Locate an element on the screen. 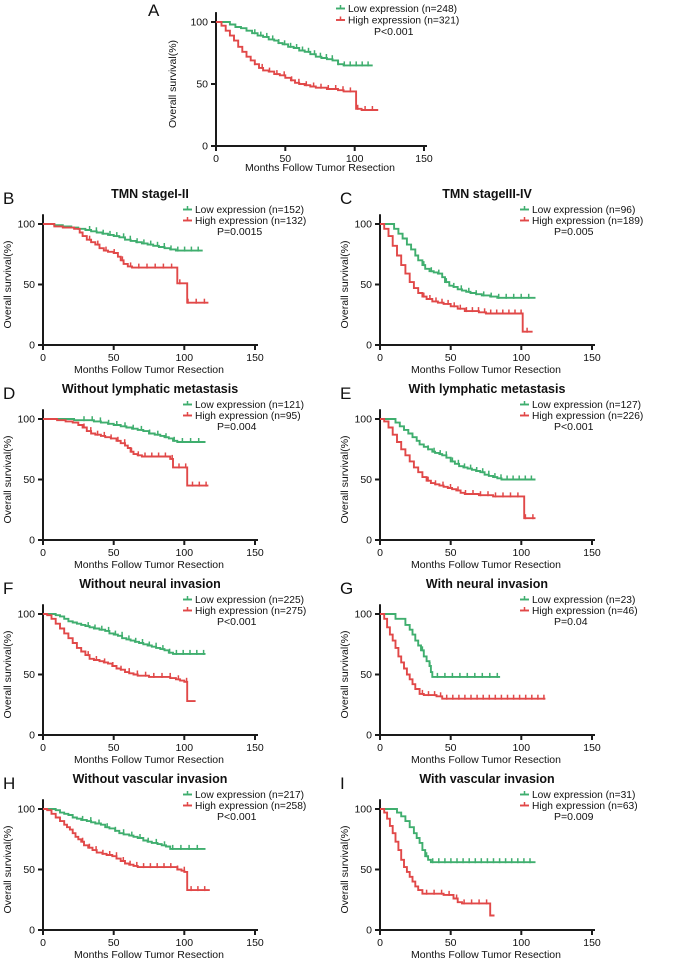  legend-label-high-expression: High expression (n=63) is located at coordinates (585, 806).